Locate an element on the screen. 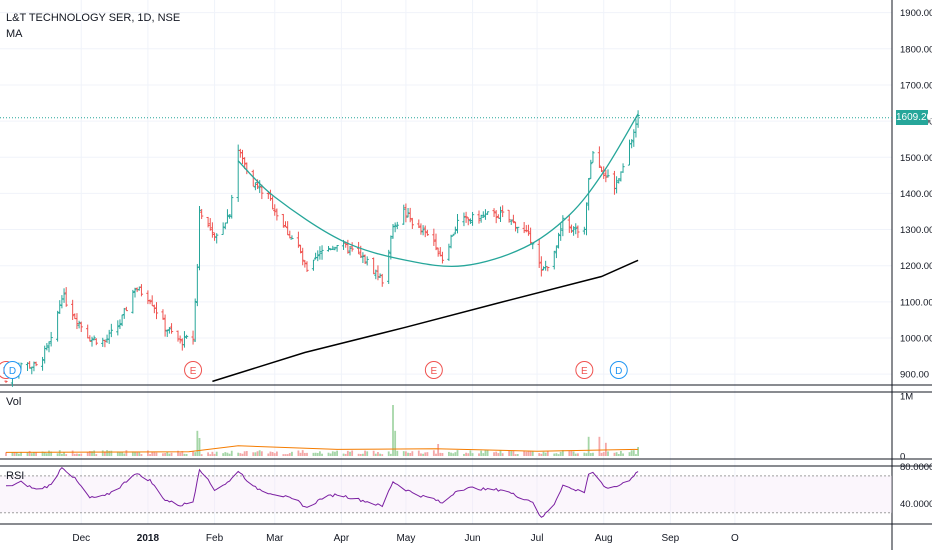 This screenshot has width=932, height=550. price-axis-label: 1700.00 is located at coordinates (916, 85).